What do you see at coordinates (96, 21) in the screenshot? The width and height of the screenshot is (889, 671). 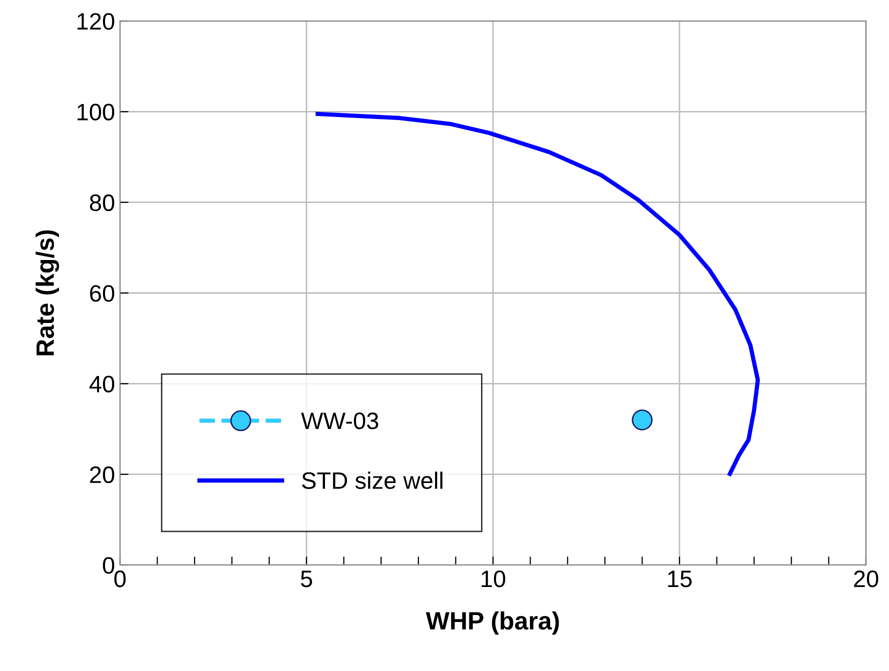 I see `y-tick-label: 120` at bounding box center [96, 21].